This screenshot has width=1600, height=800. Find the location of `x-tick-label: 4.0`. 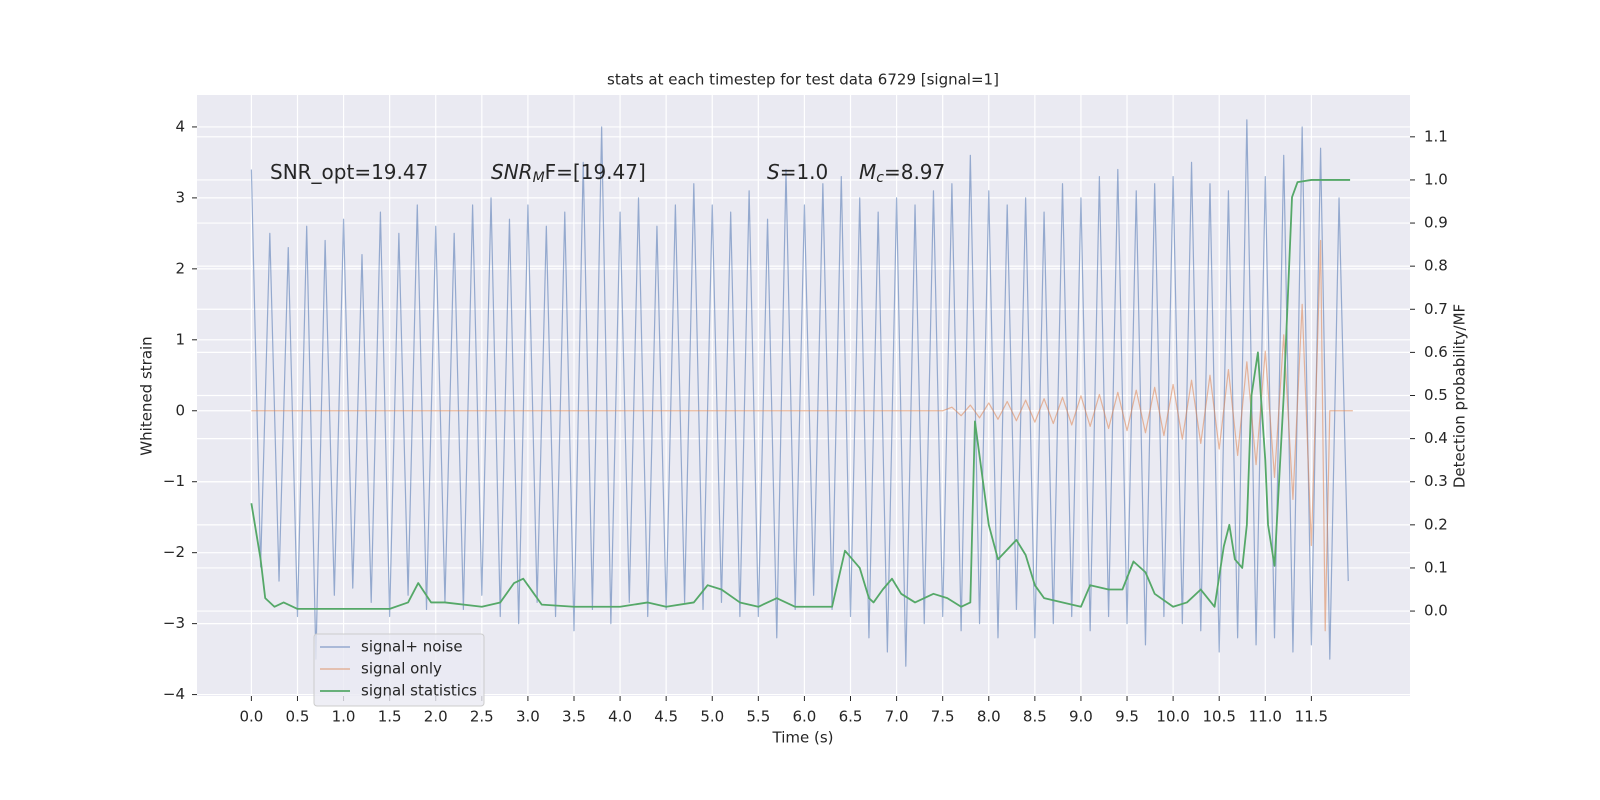

x-tick-label: 4.0 is located at coordinates (620, 717).